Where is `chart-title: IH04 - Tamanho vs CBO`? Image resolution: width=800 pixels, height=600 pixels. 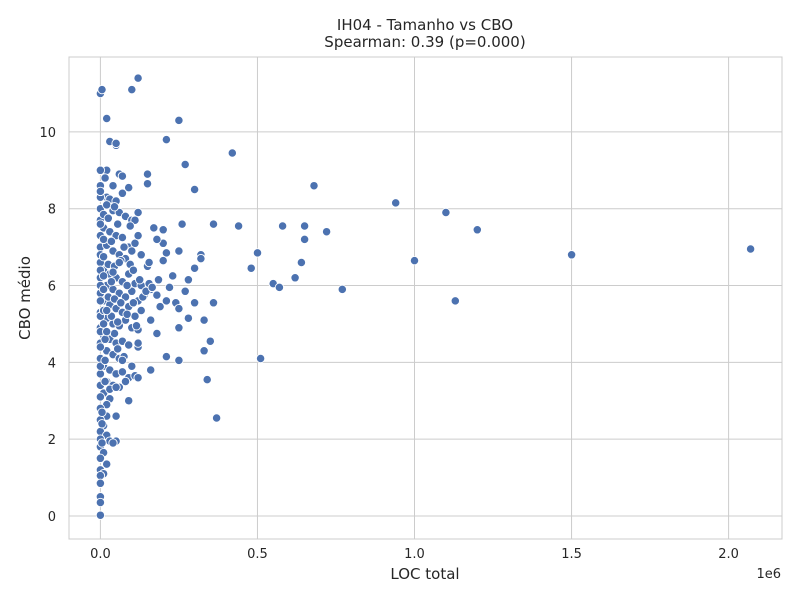 chart-title: IH04 - Tamanho vs CBO is located at coordinates (425, 25).